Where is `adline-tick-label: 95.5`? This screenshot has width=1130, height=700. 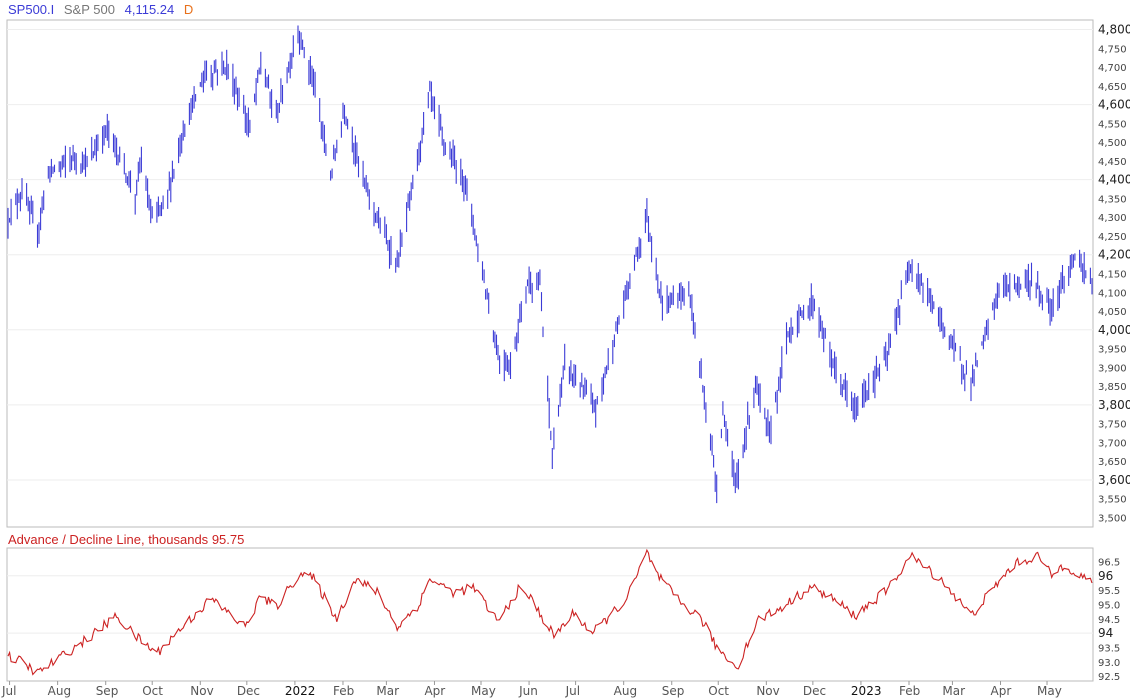 adline-tick-label: 95.5 is located at coordinates (1109, 591).